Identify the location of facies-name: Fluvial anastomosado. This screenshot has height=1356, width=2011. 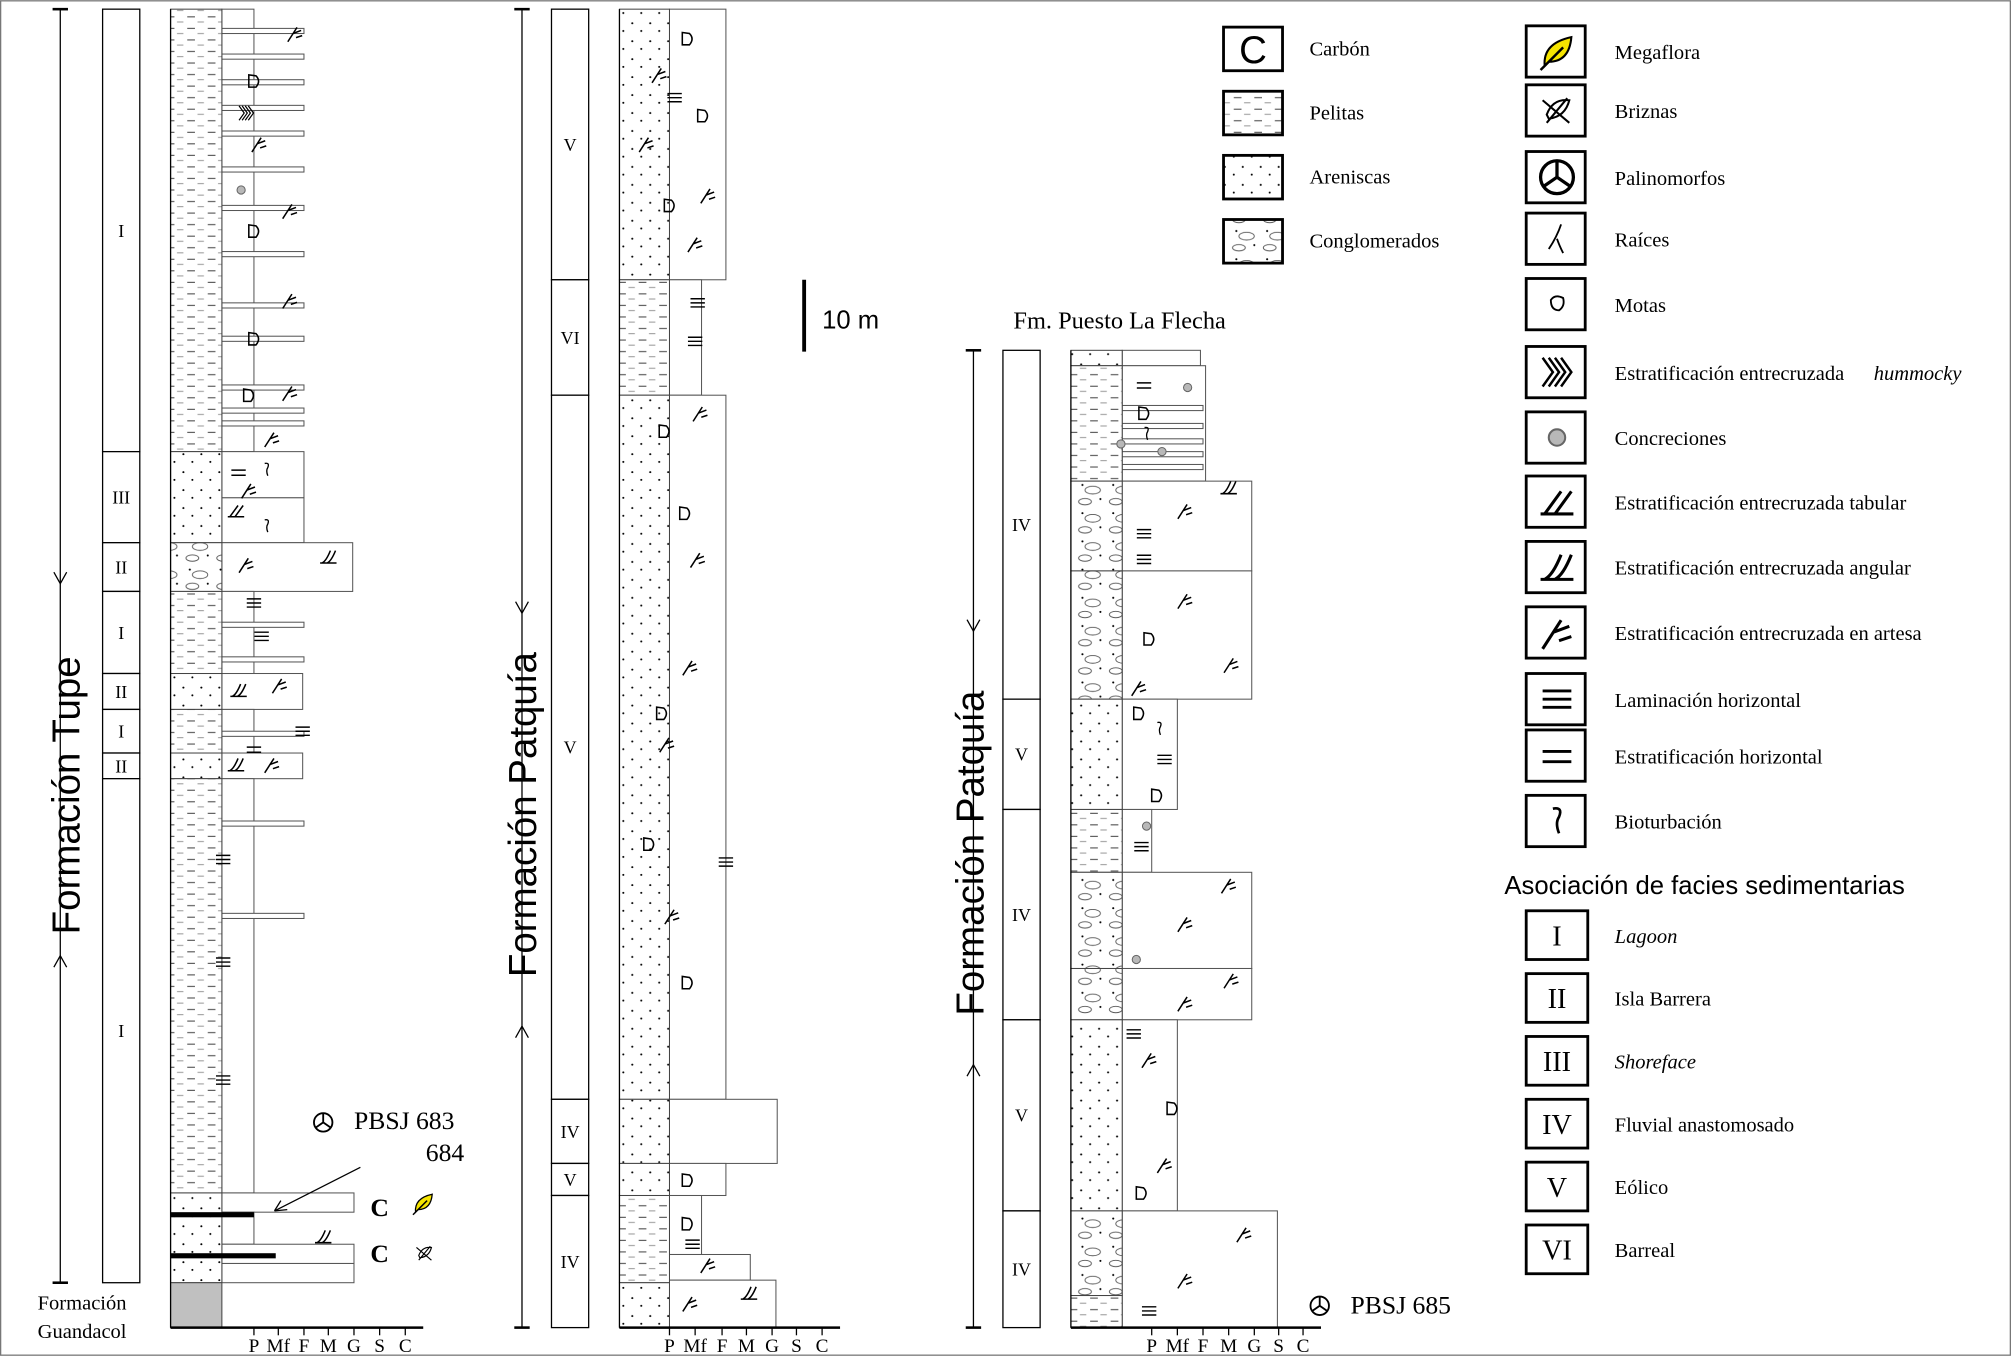
(1705, 1125).